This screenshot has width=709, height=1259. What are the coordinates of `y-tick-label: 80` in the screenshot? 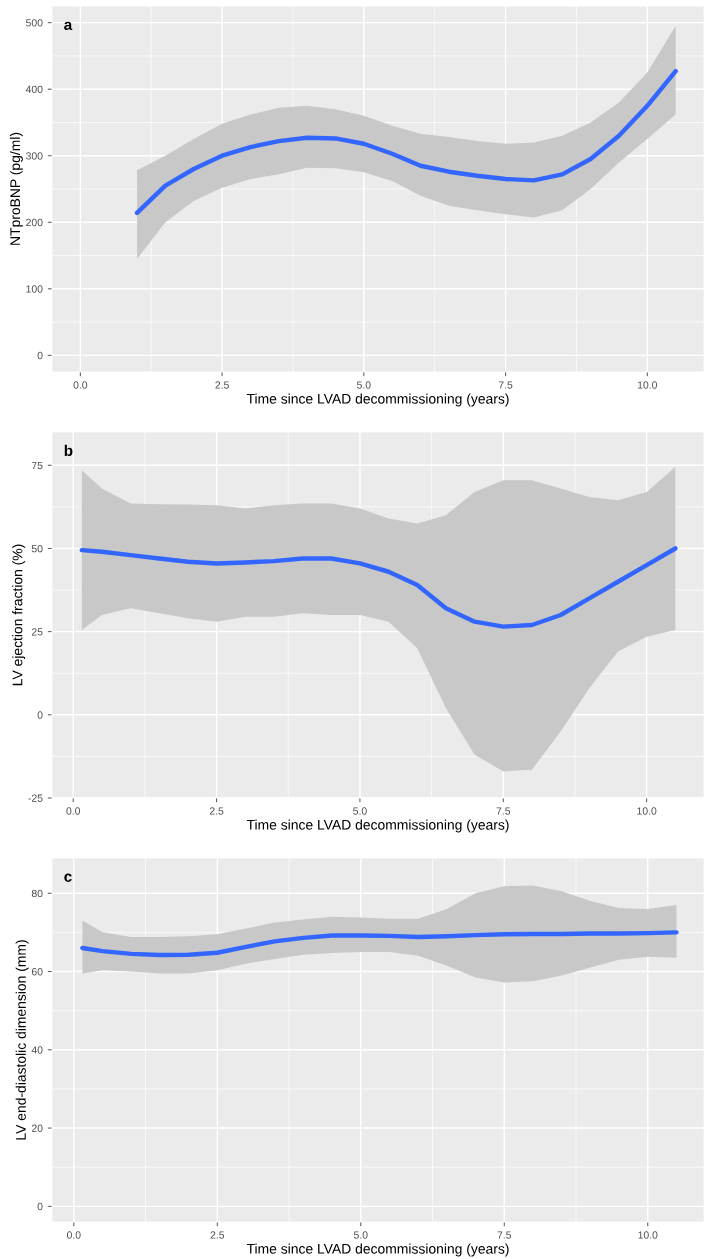 It's located at (37, 893).